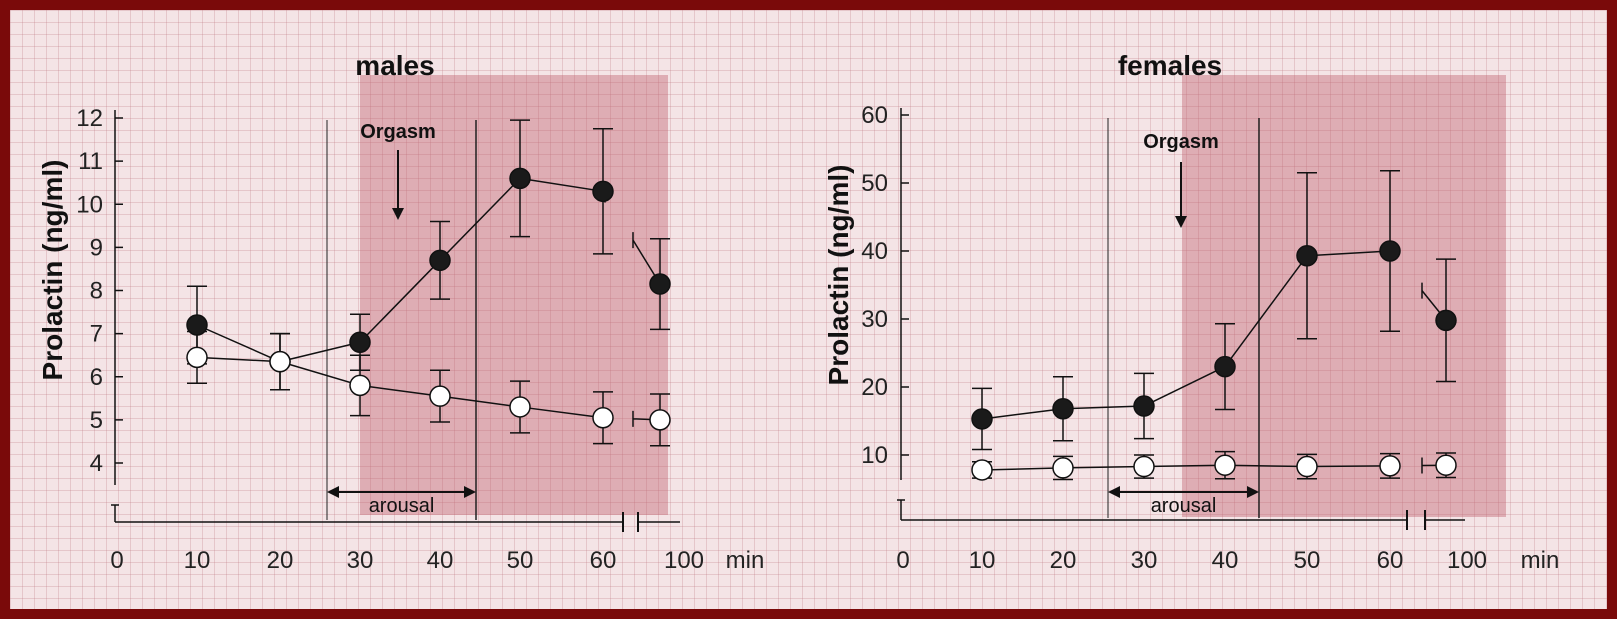  I want to click on panel1-y-tick-label: 60, so click(874, 115).